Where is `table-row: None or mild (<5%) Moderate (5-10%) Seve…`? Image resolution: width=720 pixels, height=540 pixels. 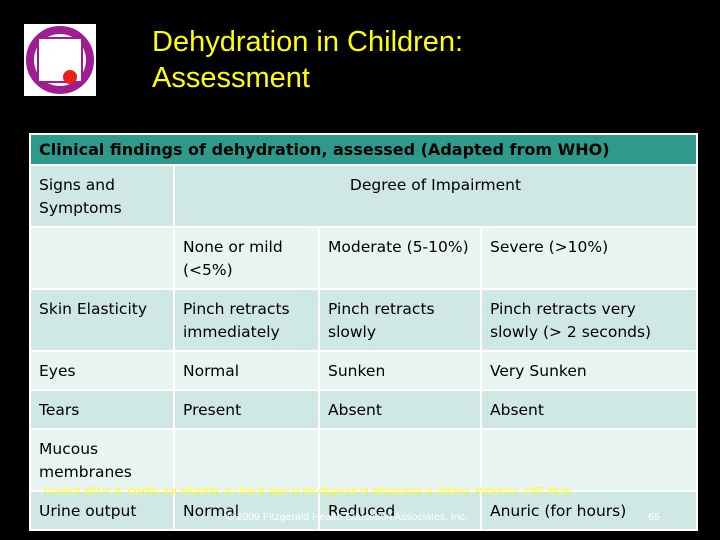 table-row: None or mild (<5%) Moderate (5-10%) Seve… is located at coordinates (364, 258).